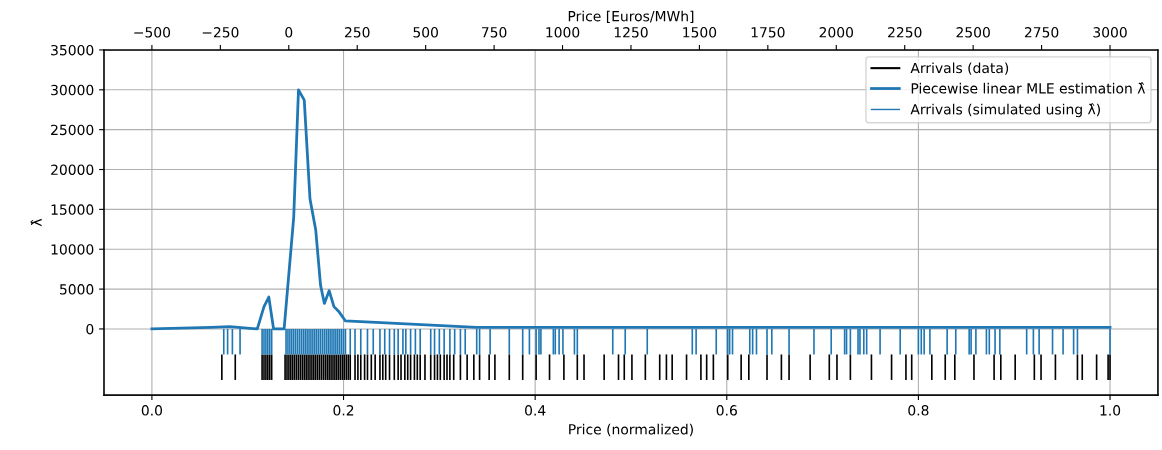 This screenshot has width=1162, height=450. Describe the element at coordinates (343, 410) in the screenshot. I see `x-tick-label: 0.2` at that location.